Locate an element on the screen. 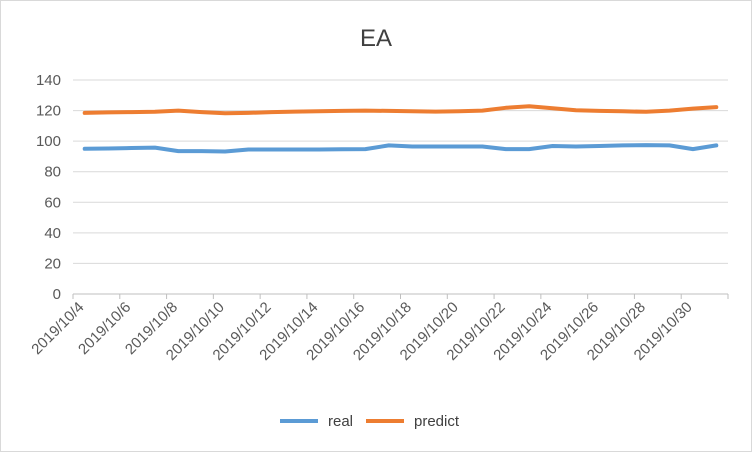 Image resolution: width=752 pixels, height=452 pixels. legend: real predict is located at coordinates (370, 421).